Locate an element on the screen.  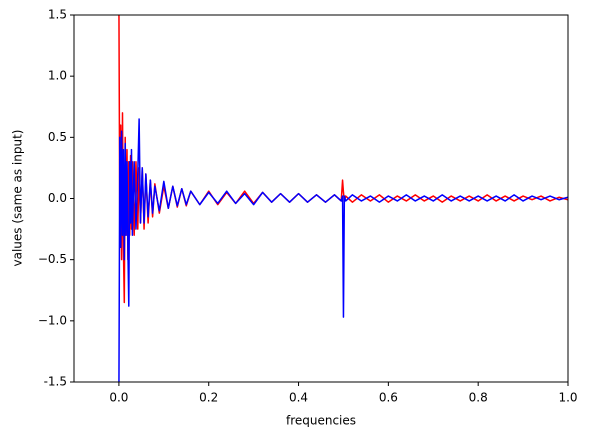
y-tick-label: 1.5 is located at coordinates (57, 15).